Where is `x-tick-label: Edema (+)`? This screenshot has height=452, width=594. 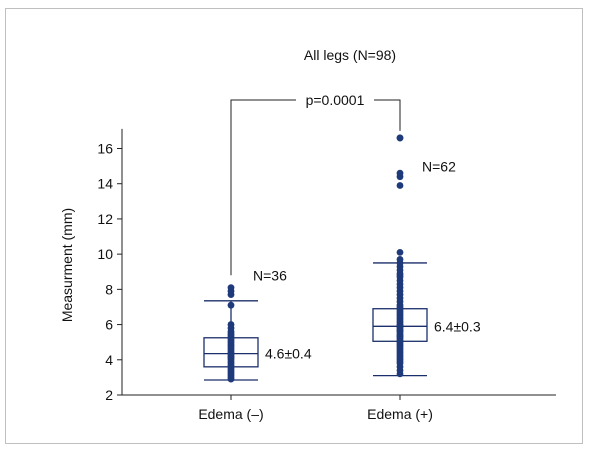
x-tick-label: Edema (+) is located at coordinates (400, 414).